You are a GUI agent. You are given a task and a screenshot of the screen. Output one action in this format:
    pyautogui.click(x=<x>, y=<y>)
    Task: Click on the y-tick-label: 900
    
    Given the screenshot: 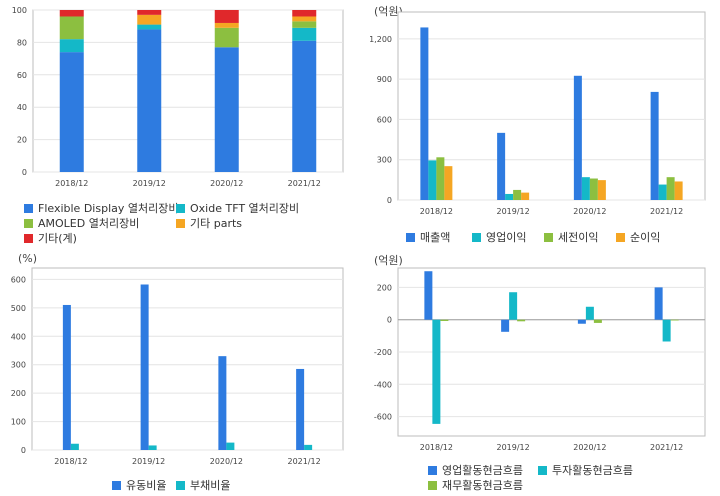 What is the action you would take?
    pyautogui.click(x=384, y=79)
    